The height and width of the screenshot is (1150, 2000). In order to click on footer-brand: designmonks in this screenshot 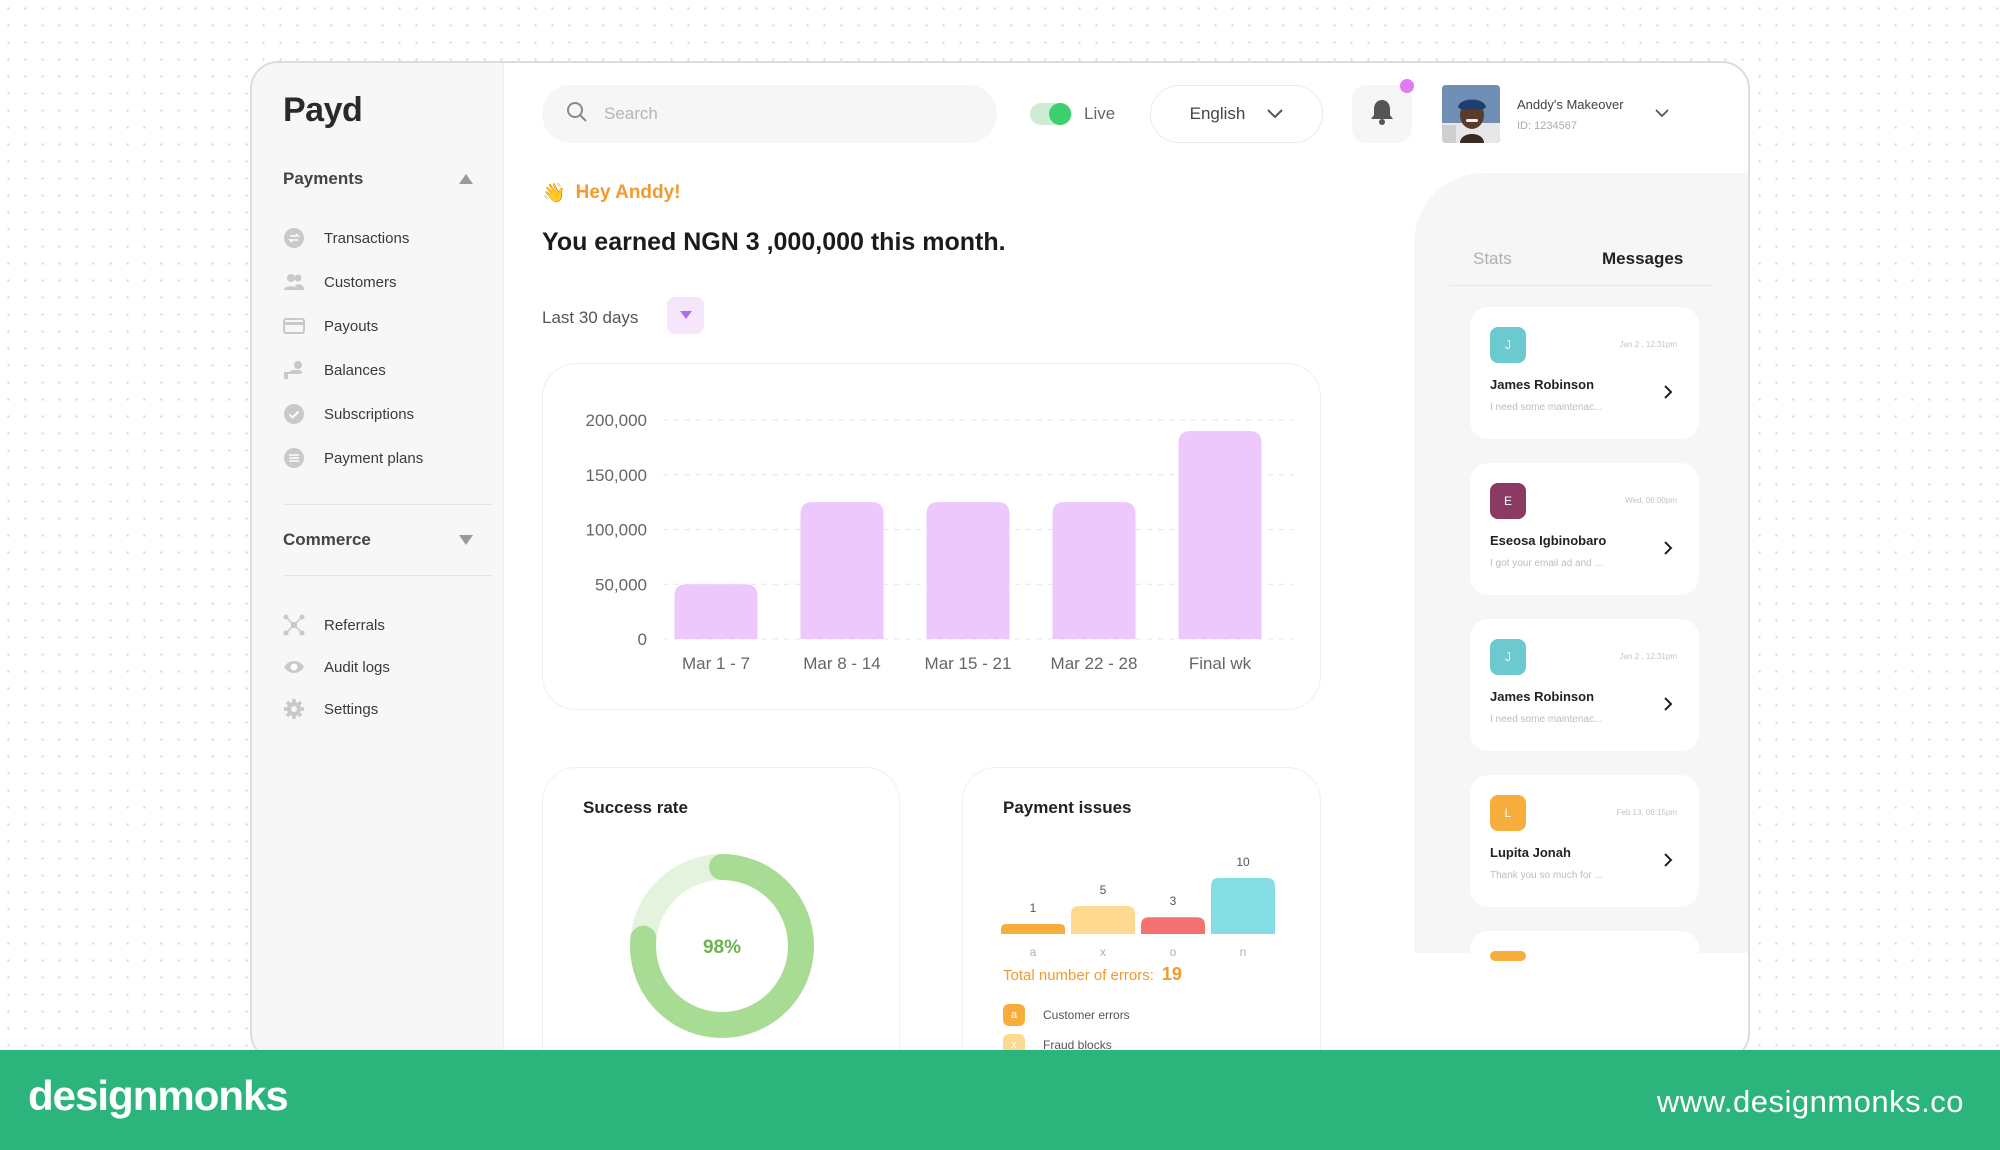, I will do `click(158, 1095)`.